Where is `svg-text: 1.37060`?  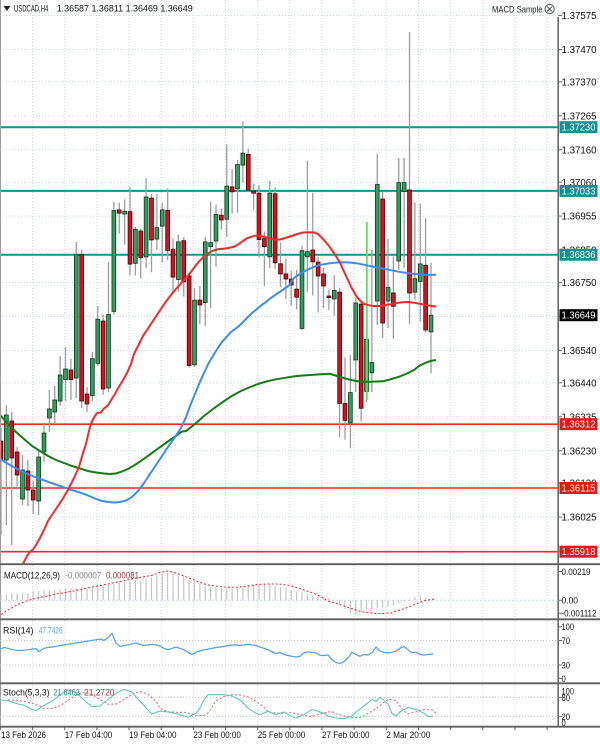
svg-text: 1.37060 is located at coordinates (579, 183).